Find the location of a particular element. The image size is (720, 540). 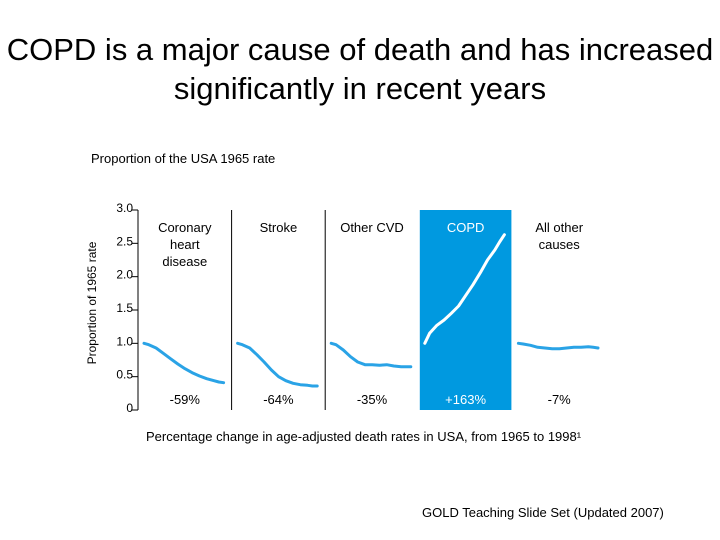

panel-label-stroke: Stroke is located at coordinates (279, 227).